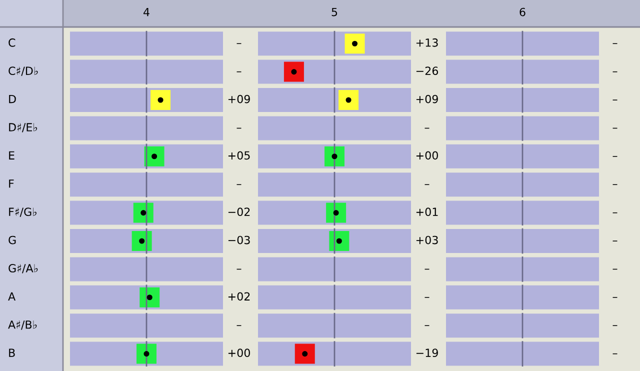 The width and height of the screenshot is (640, 371). I want to click on y-tick-label: E, so click(11, 155).